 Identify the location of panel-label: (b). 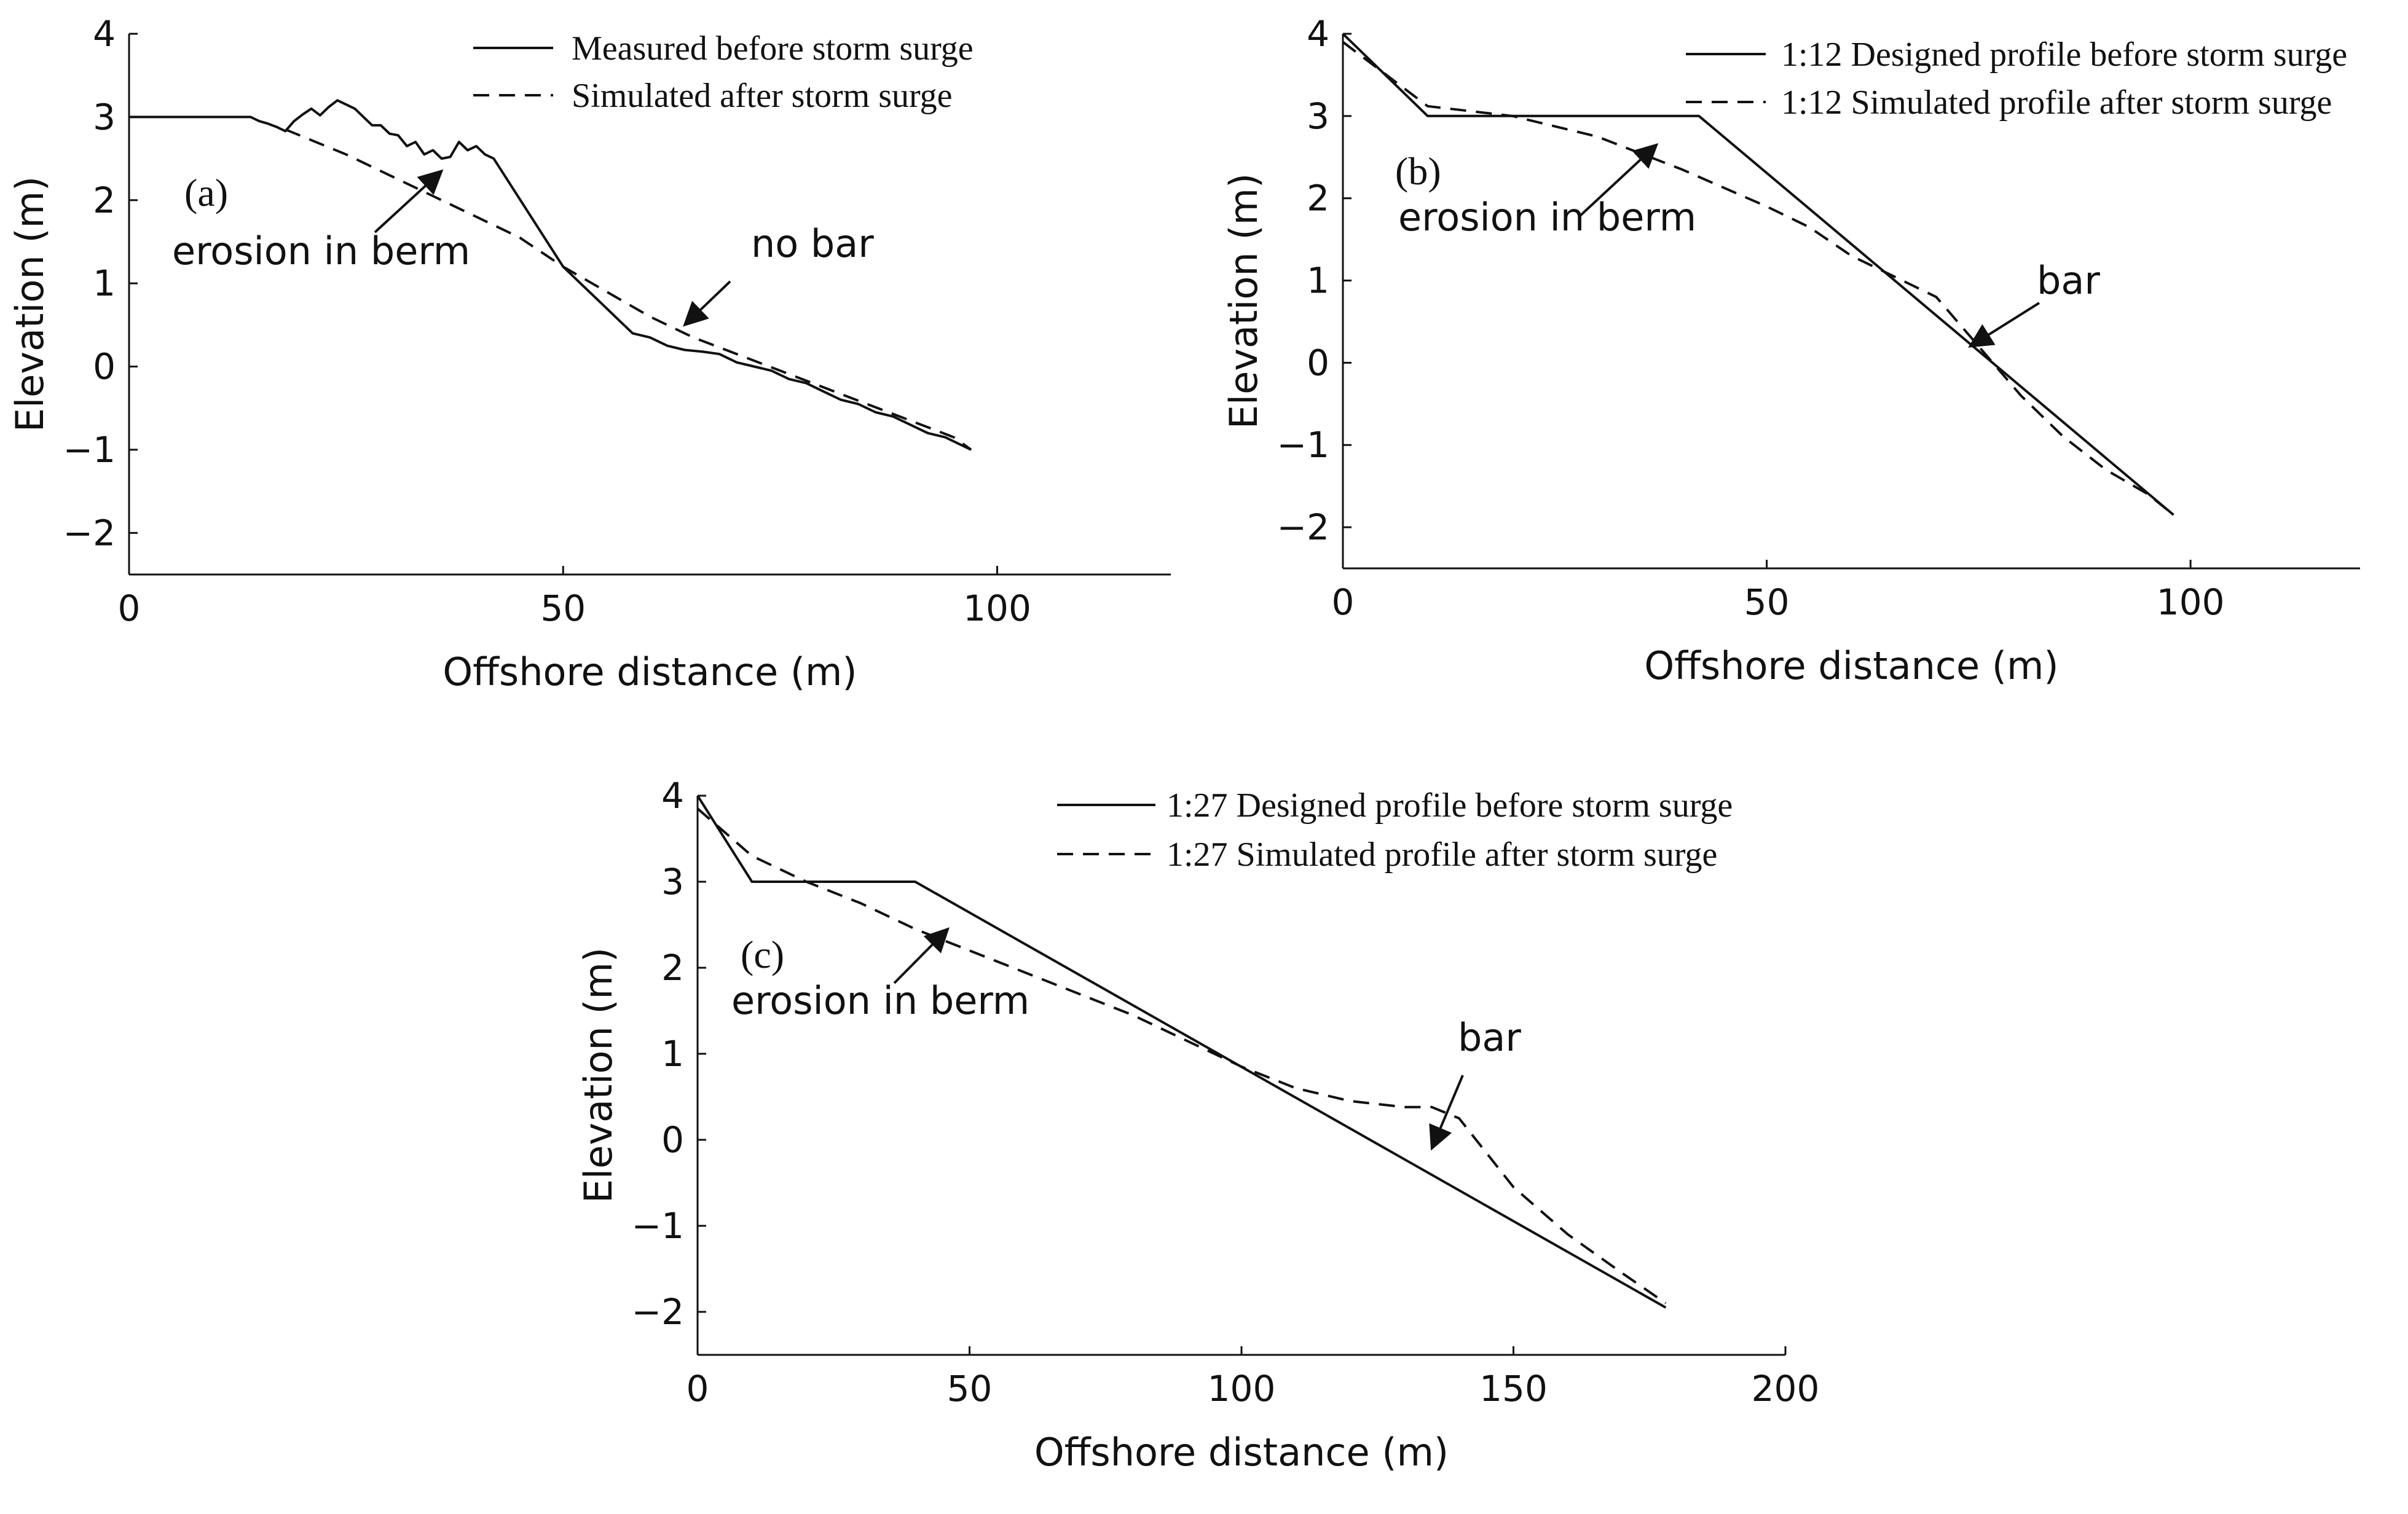
(1418, 171).